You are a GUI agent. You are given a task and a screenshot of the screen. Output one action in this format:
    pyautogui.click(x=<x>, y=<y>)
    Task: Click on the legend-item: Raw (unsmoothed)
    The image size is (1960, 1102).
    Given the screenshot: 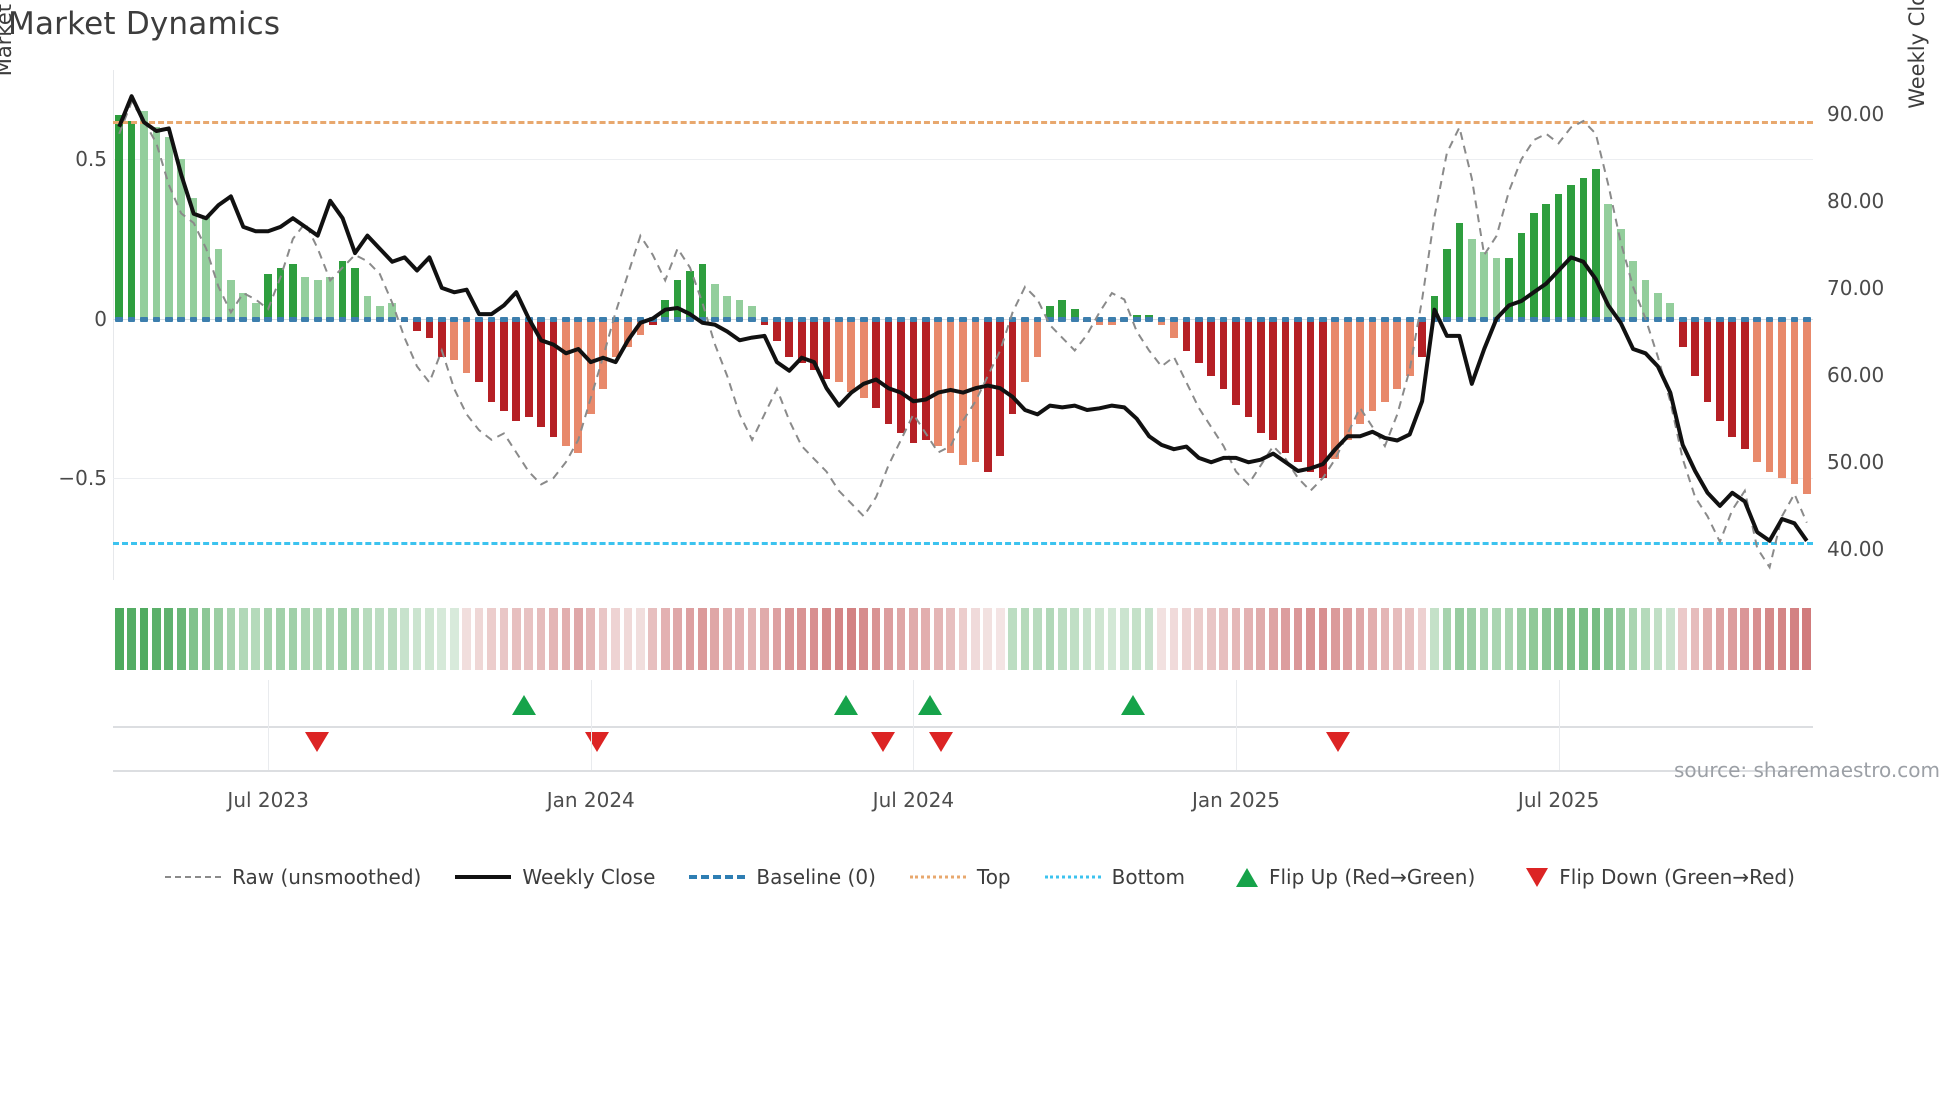 What is the action you would take?
    pyautogui.click(x=293, y=877)
    